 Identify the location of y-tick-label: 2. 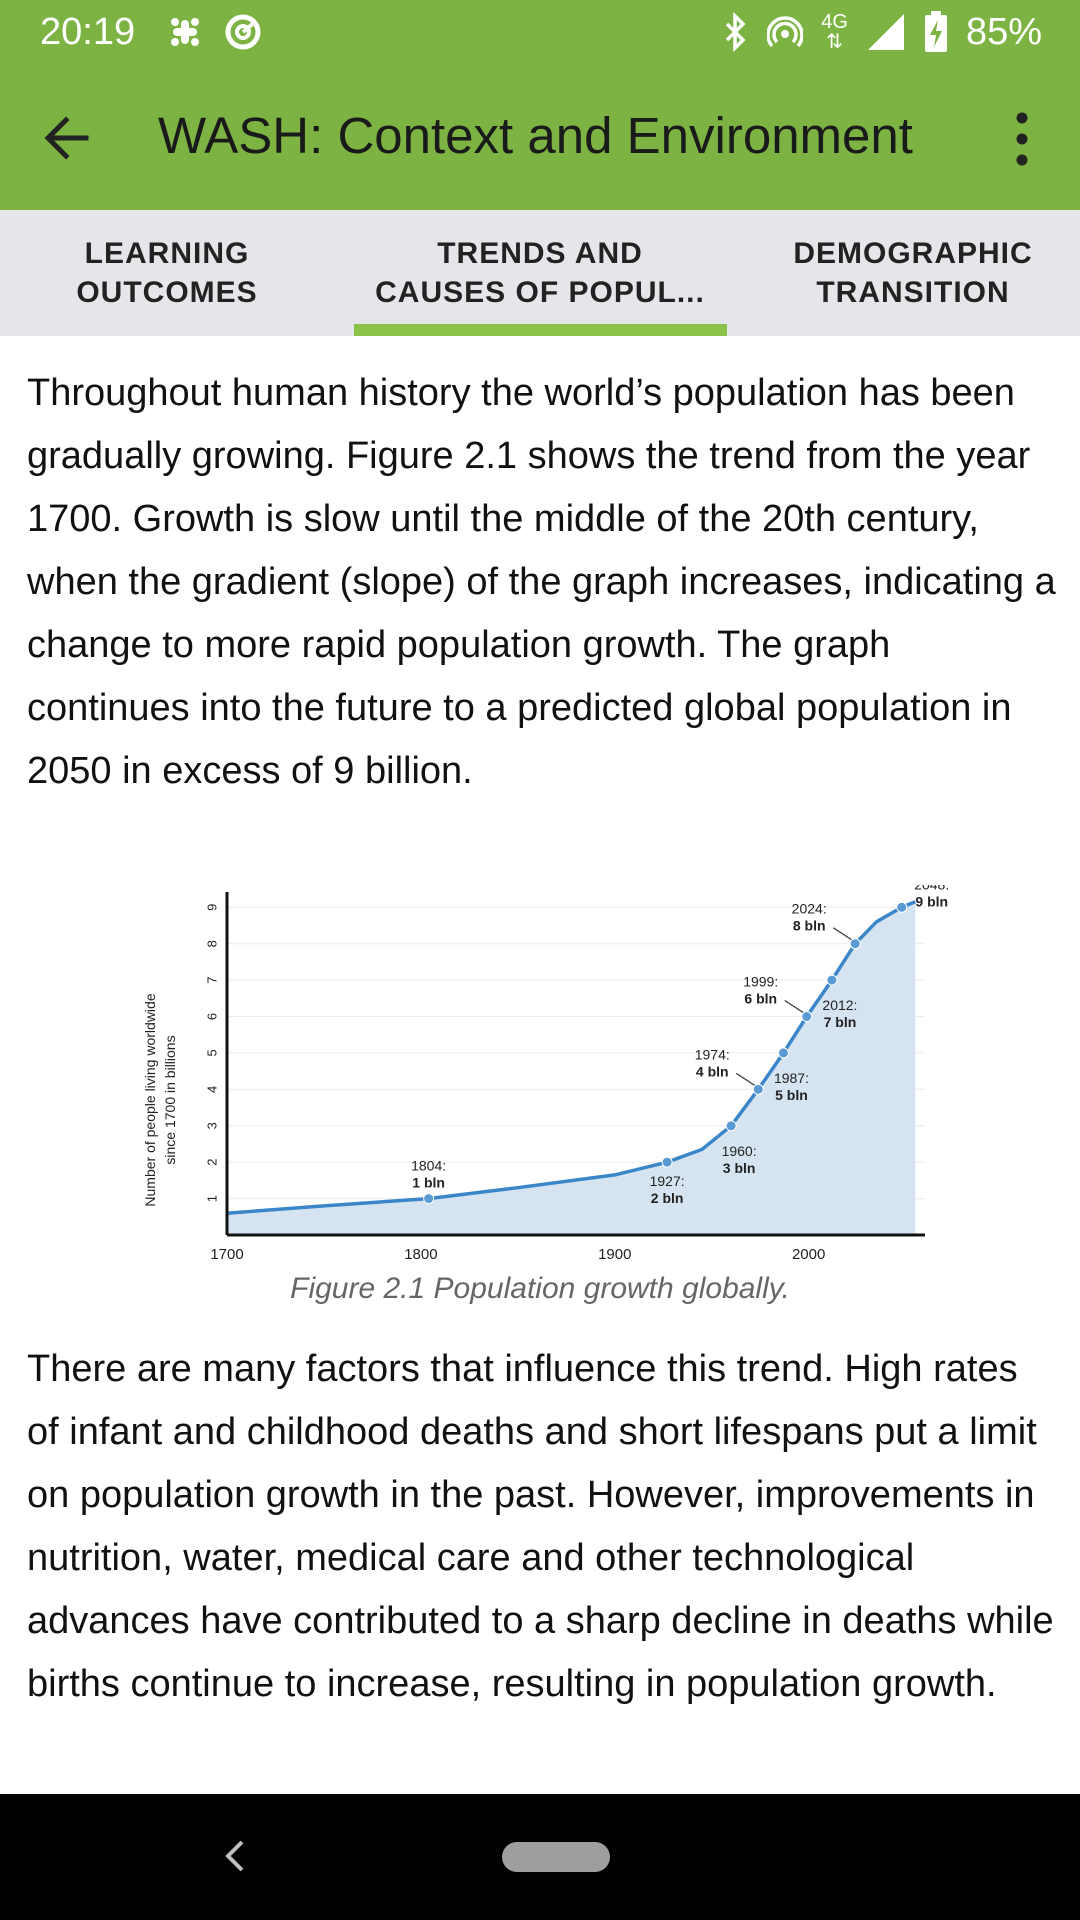
(211, 1162).